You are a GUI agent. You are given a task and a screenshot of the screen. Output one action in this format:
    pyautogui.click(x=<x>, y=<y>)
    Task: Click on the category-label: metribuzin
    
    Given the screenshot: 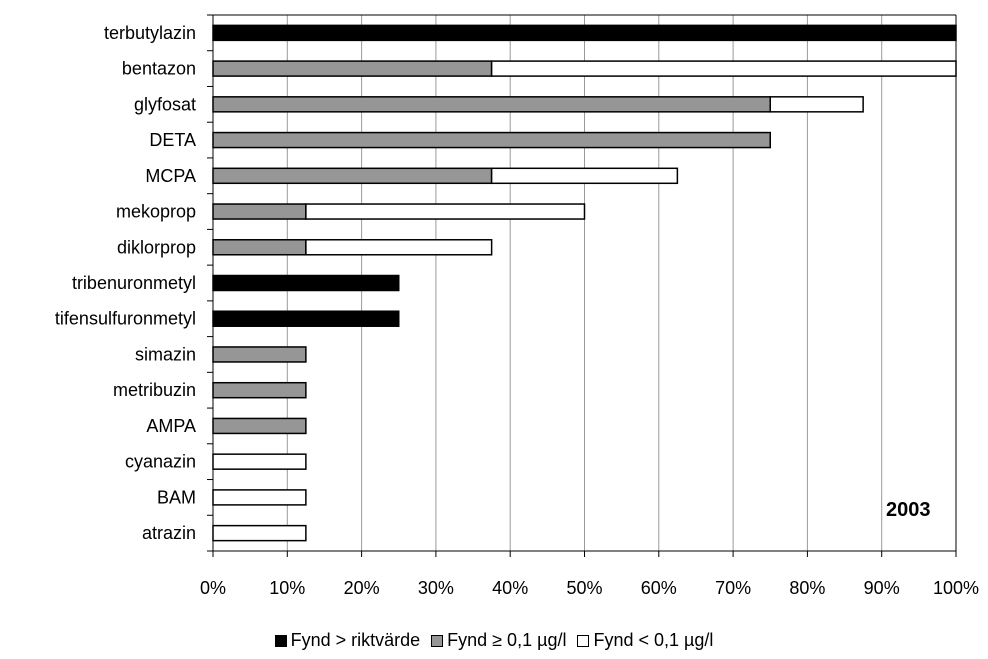 What is the action you would take?
    pyautogui.click(x=154, y=390)
    